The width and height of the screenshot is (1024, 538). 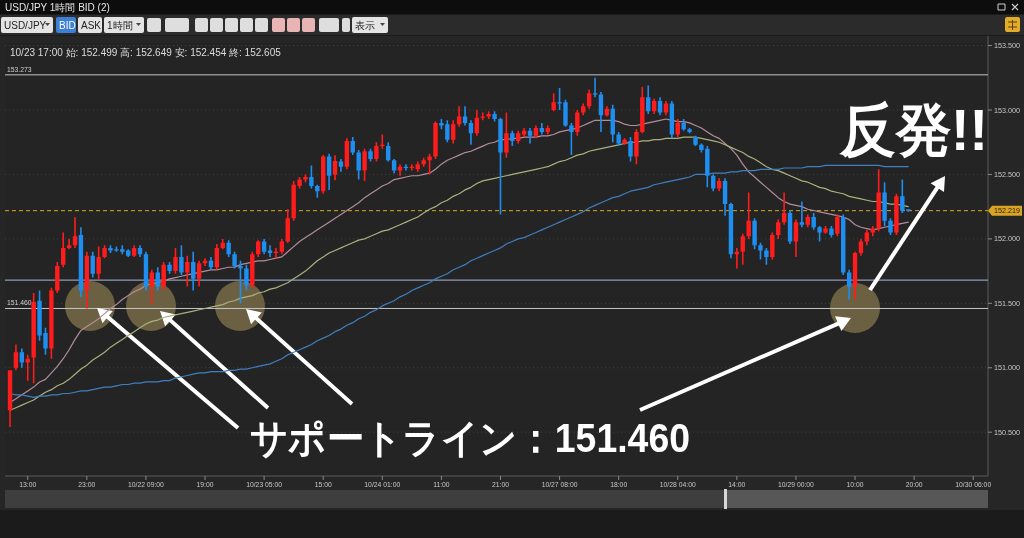 What do you see at coordinates (917, 129) in the screenshot?
I see `annotation: 反発!!` at bounding box center [917, 129].